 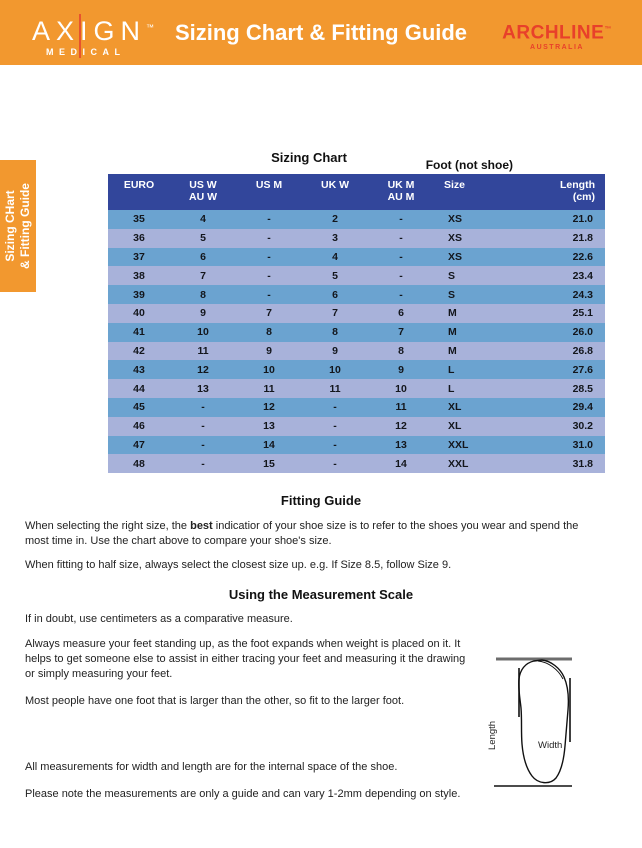 I want to click on table-cell: XL, so click(x=475, y=407).